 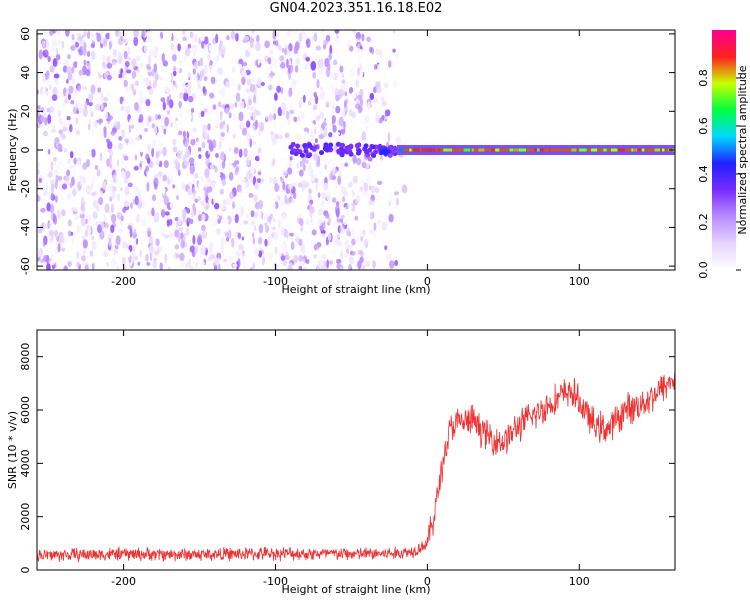 I want to click on spectrogram-x-tick-label: -100, so click(x=275, y=281).